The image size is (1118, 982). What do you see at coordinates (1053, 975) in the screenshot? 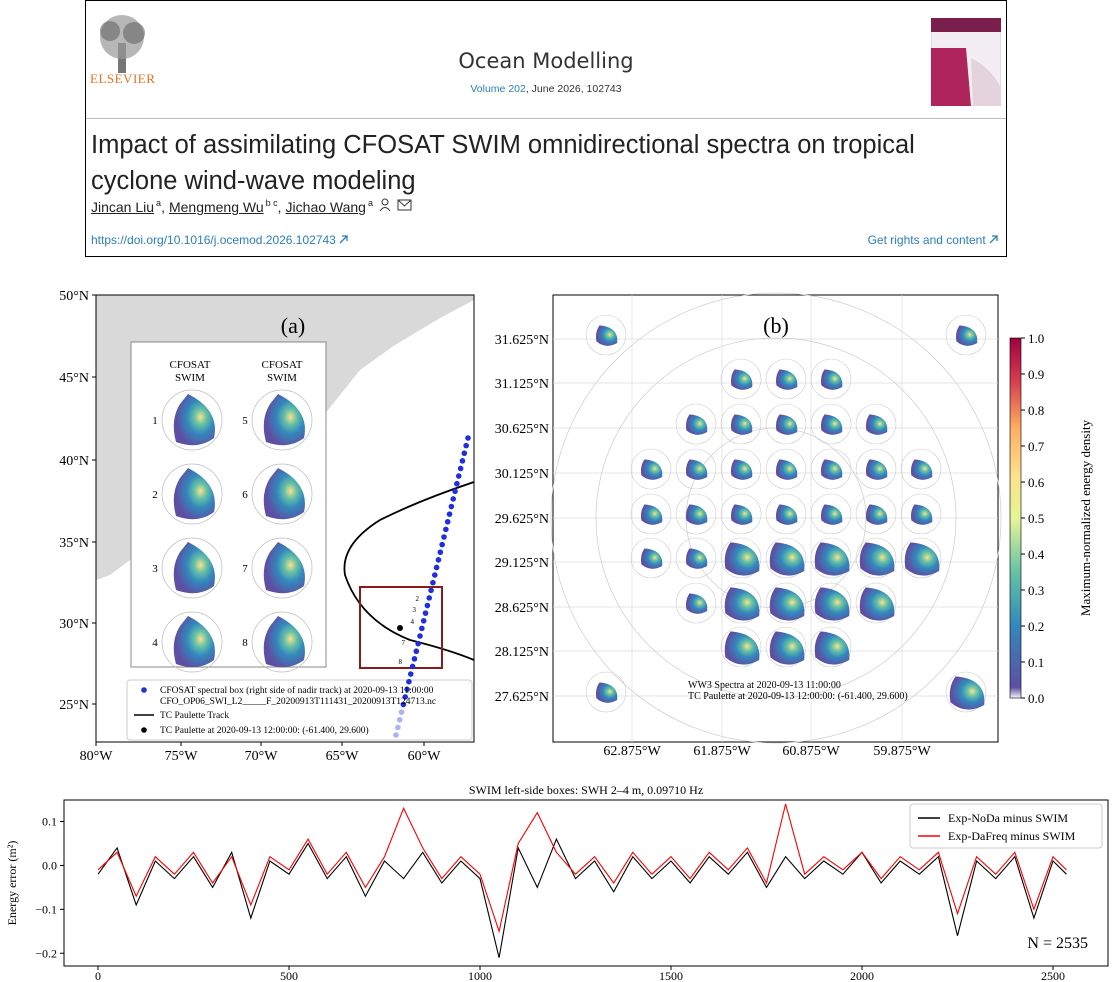
I see `x-tick-label: 2500` at bounding box center [1053, 975].